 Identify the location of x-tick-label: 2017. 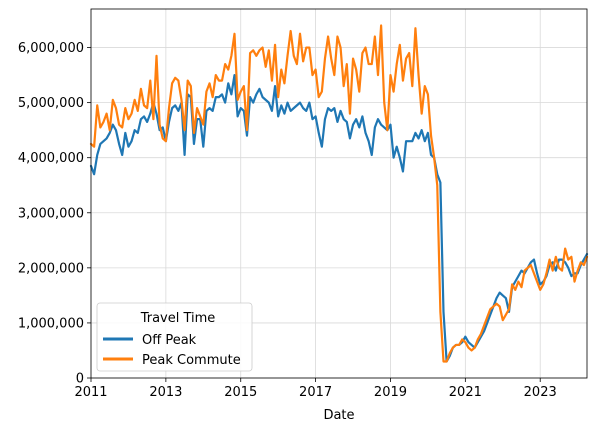
(315, 392).